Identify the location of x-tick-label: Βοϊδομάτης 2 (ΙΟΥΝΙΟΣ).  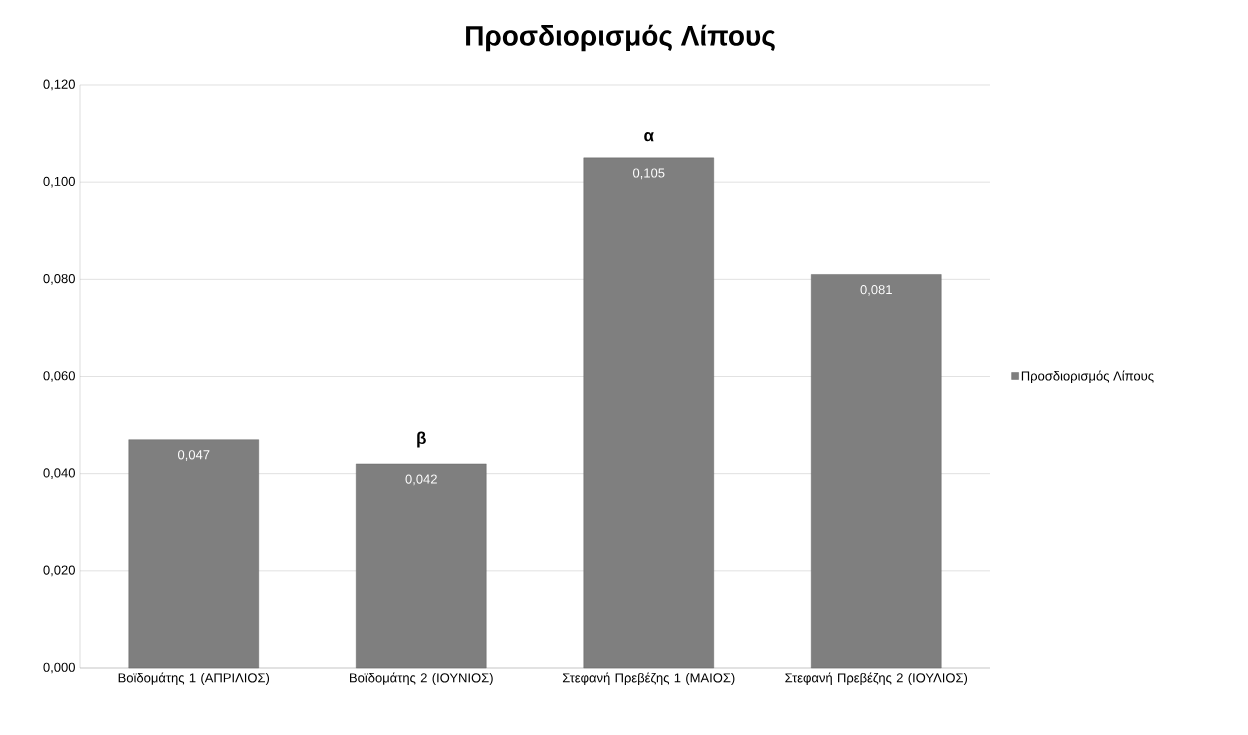
(421, 679).